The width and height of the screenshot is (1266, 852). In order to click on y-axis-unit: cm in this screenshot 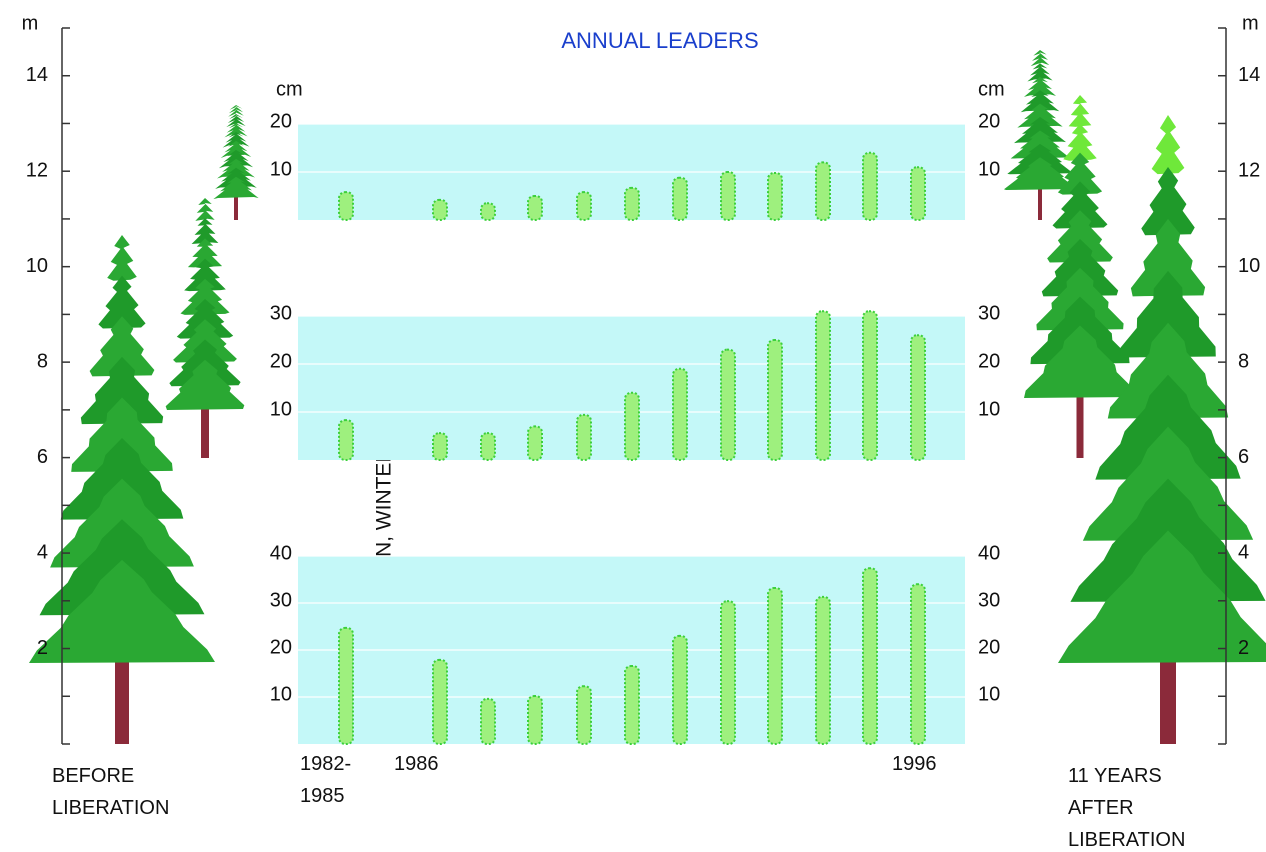, I will do `click(991, 89)`.